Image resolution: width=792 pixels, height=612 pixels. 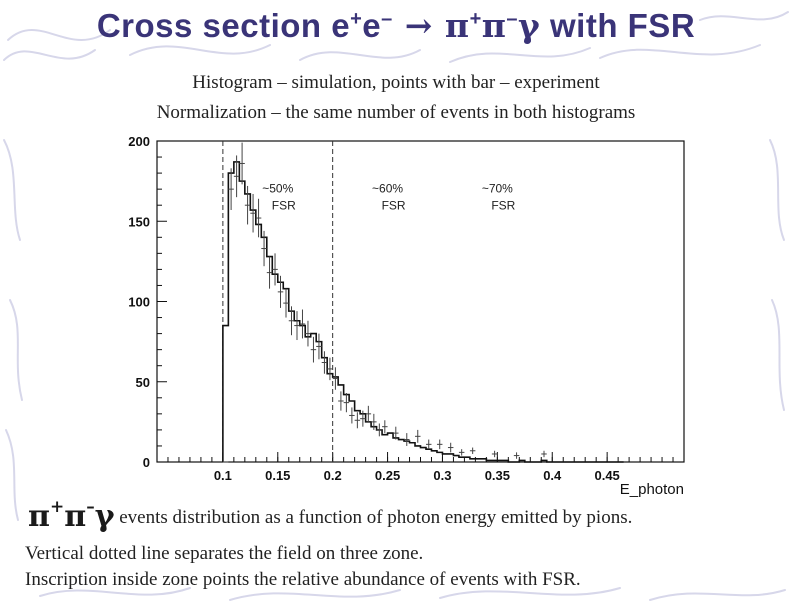 What do you see at coordinates (418, 25) in the screenshot?
I see `title-arrow: →` at bounding box center [418, 25].